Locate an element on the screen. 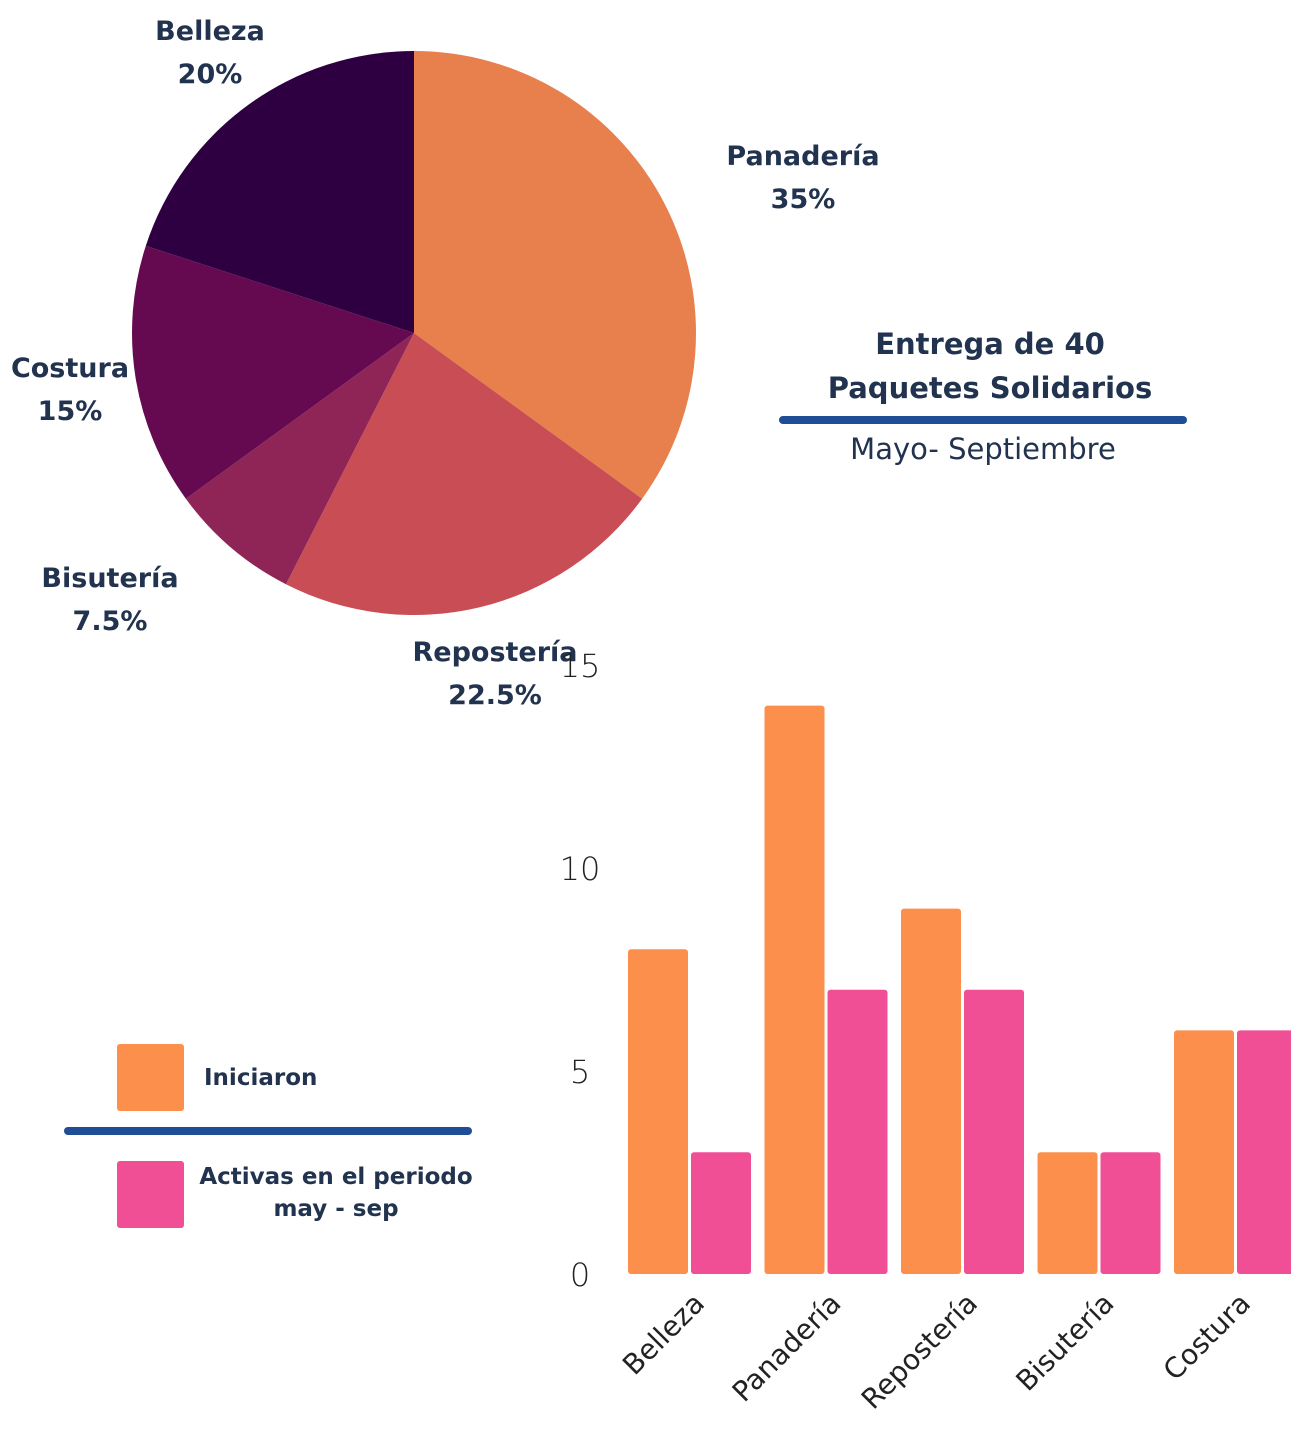 This screenshot has width=1291, height=1429. slice-label: Repostería is located at coordinates (494, 652).